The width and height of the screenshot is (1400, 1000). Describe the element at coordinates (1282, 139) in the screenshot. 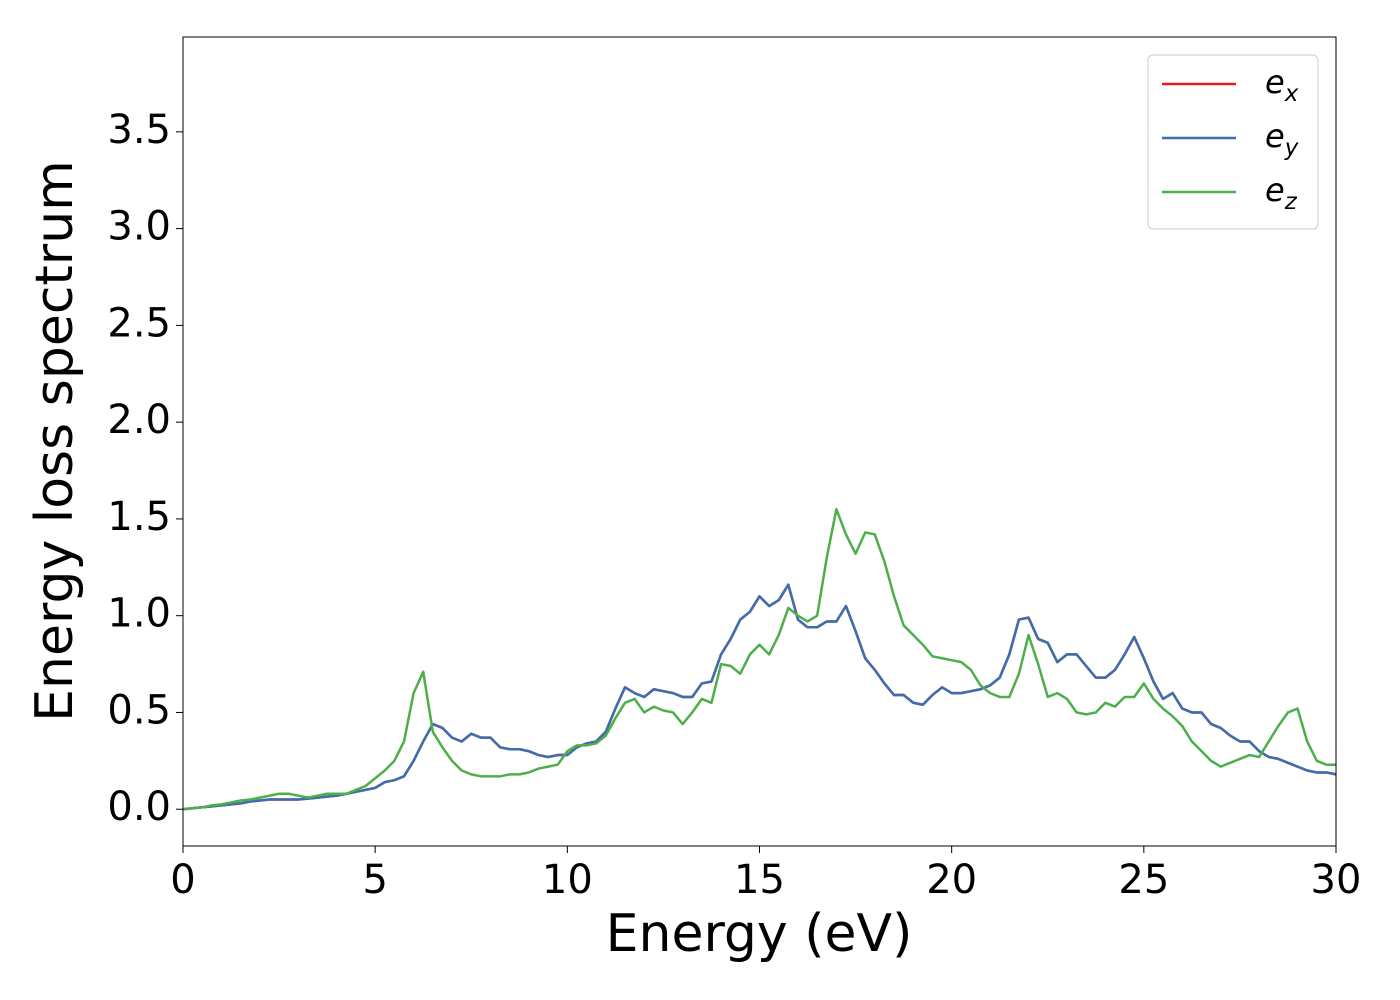

I see `legend-label: ey` at that location.